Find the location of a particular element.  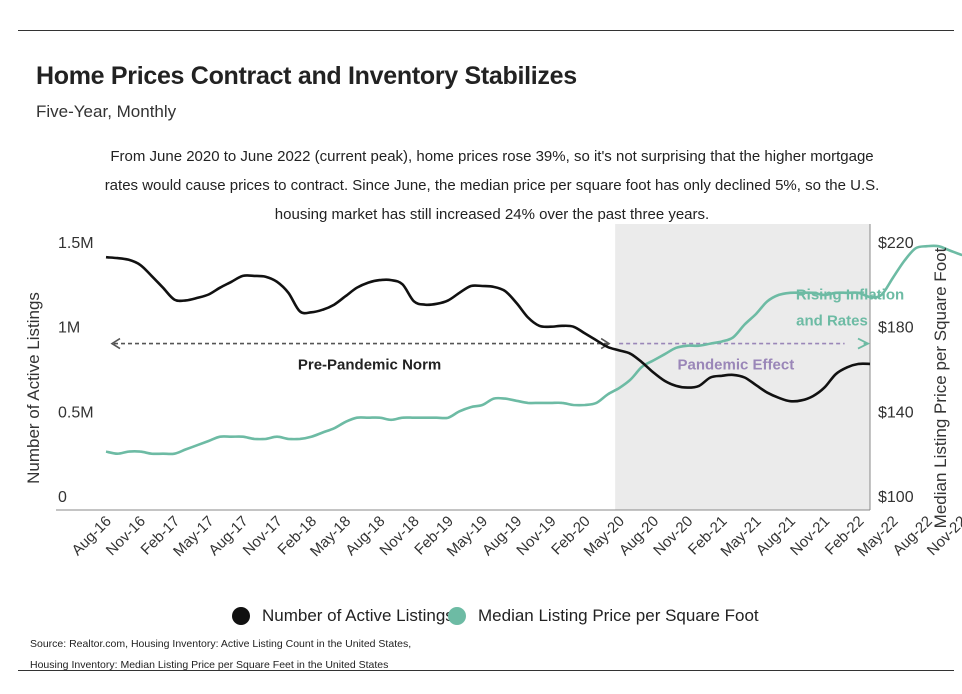

y-tick-label-right: $140 is located at coordinates (896, 412).